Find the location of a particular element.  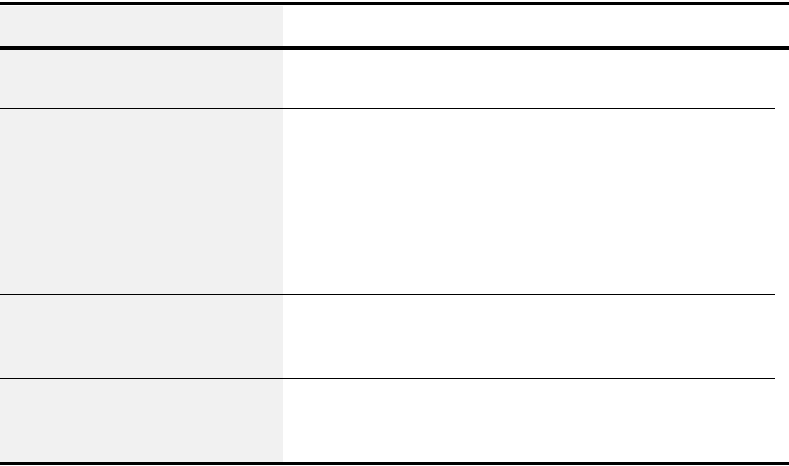

row-1-cell-left is located at coordinates (141, 79).